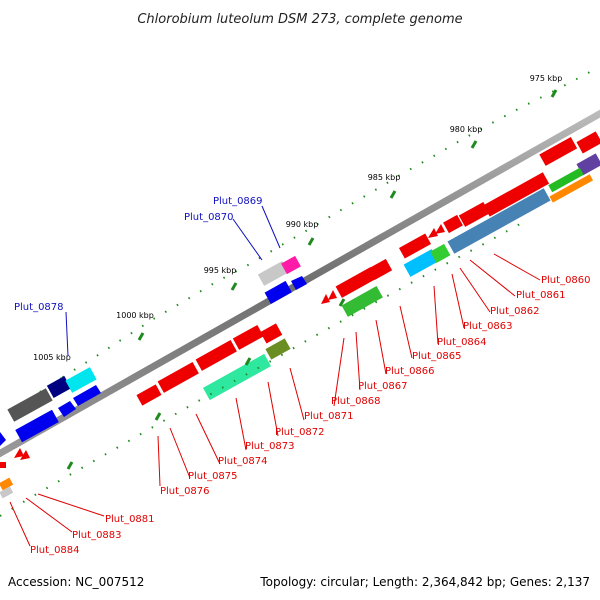 Image resolution: width=600 pixels, height=600 pixels. Describe the element at coordinates (52, 357) in the screenshot. I see `scale-label: 1005 kbp` at that location.